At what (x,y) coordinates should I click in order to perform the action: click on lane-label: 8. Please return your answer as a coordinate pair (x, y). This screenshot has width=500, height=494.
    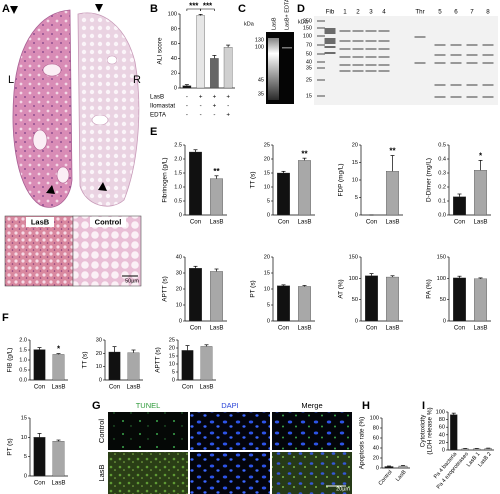
    Looking at the image, I should click on (488, 12).